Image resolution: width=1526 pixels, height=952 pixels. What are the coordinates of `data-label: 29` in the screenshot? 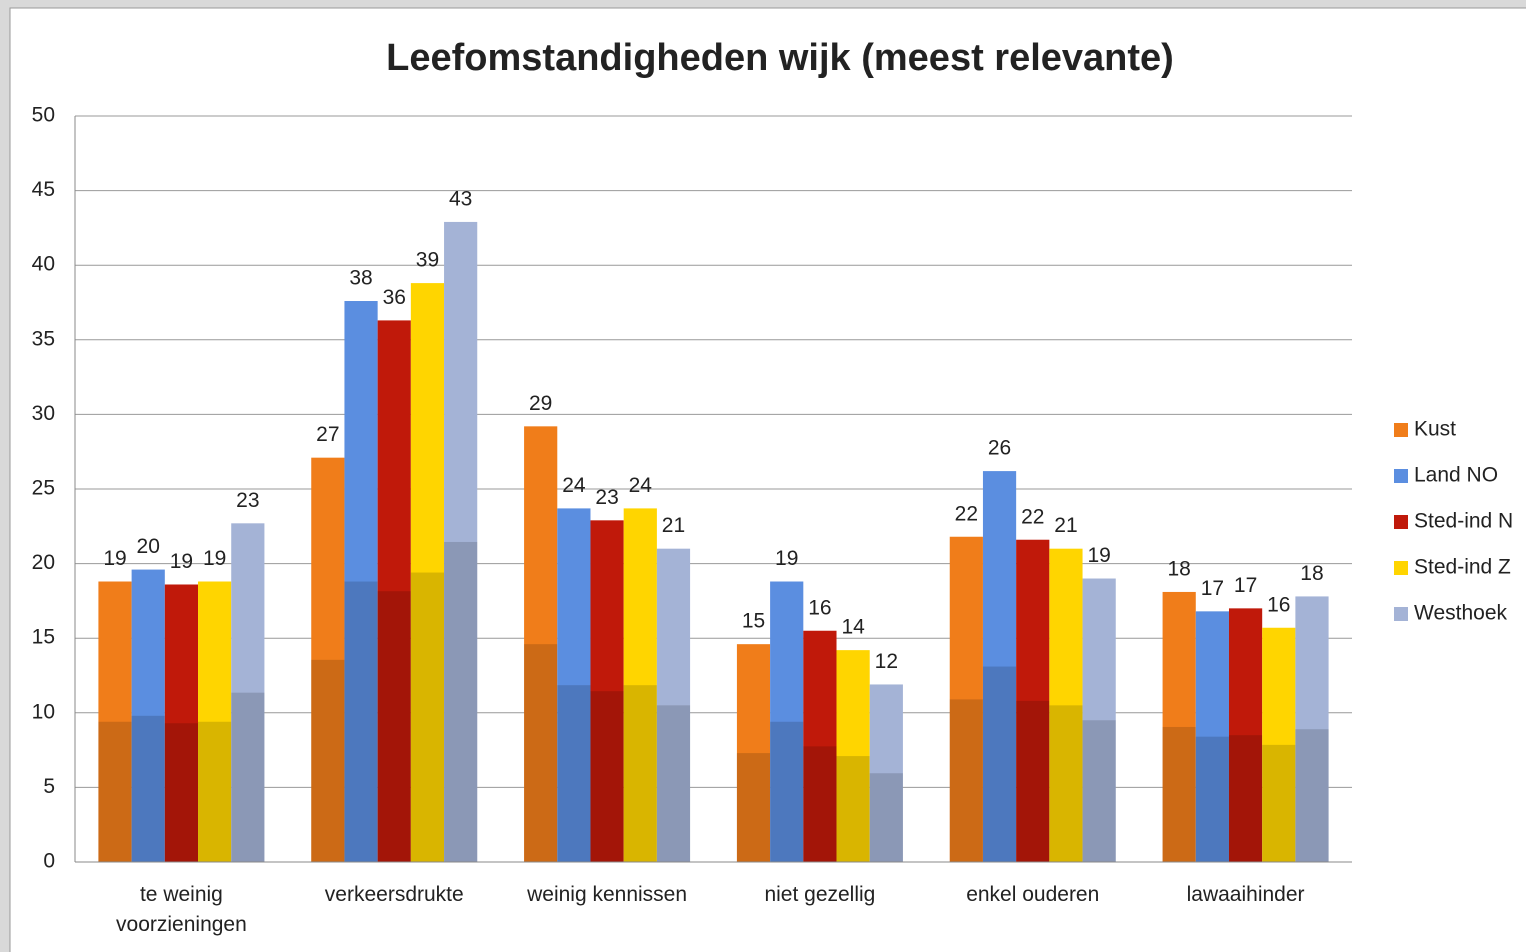 It's located at (540, 403).